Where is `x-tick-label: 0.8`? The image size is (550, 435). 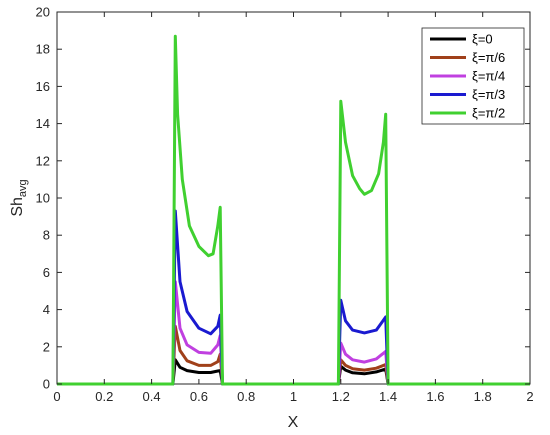
x-tick-label: 0.8 is located at coordinates (246, 396).